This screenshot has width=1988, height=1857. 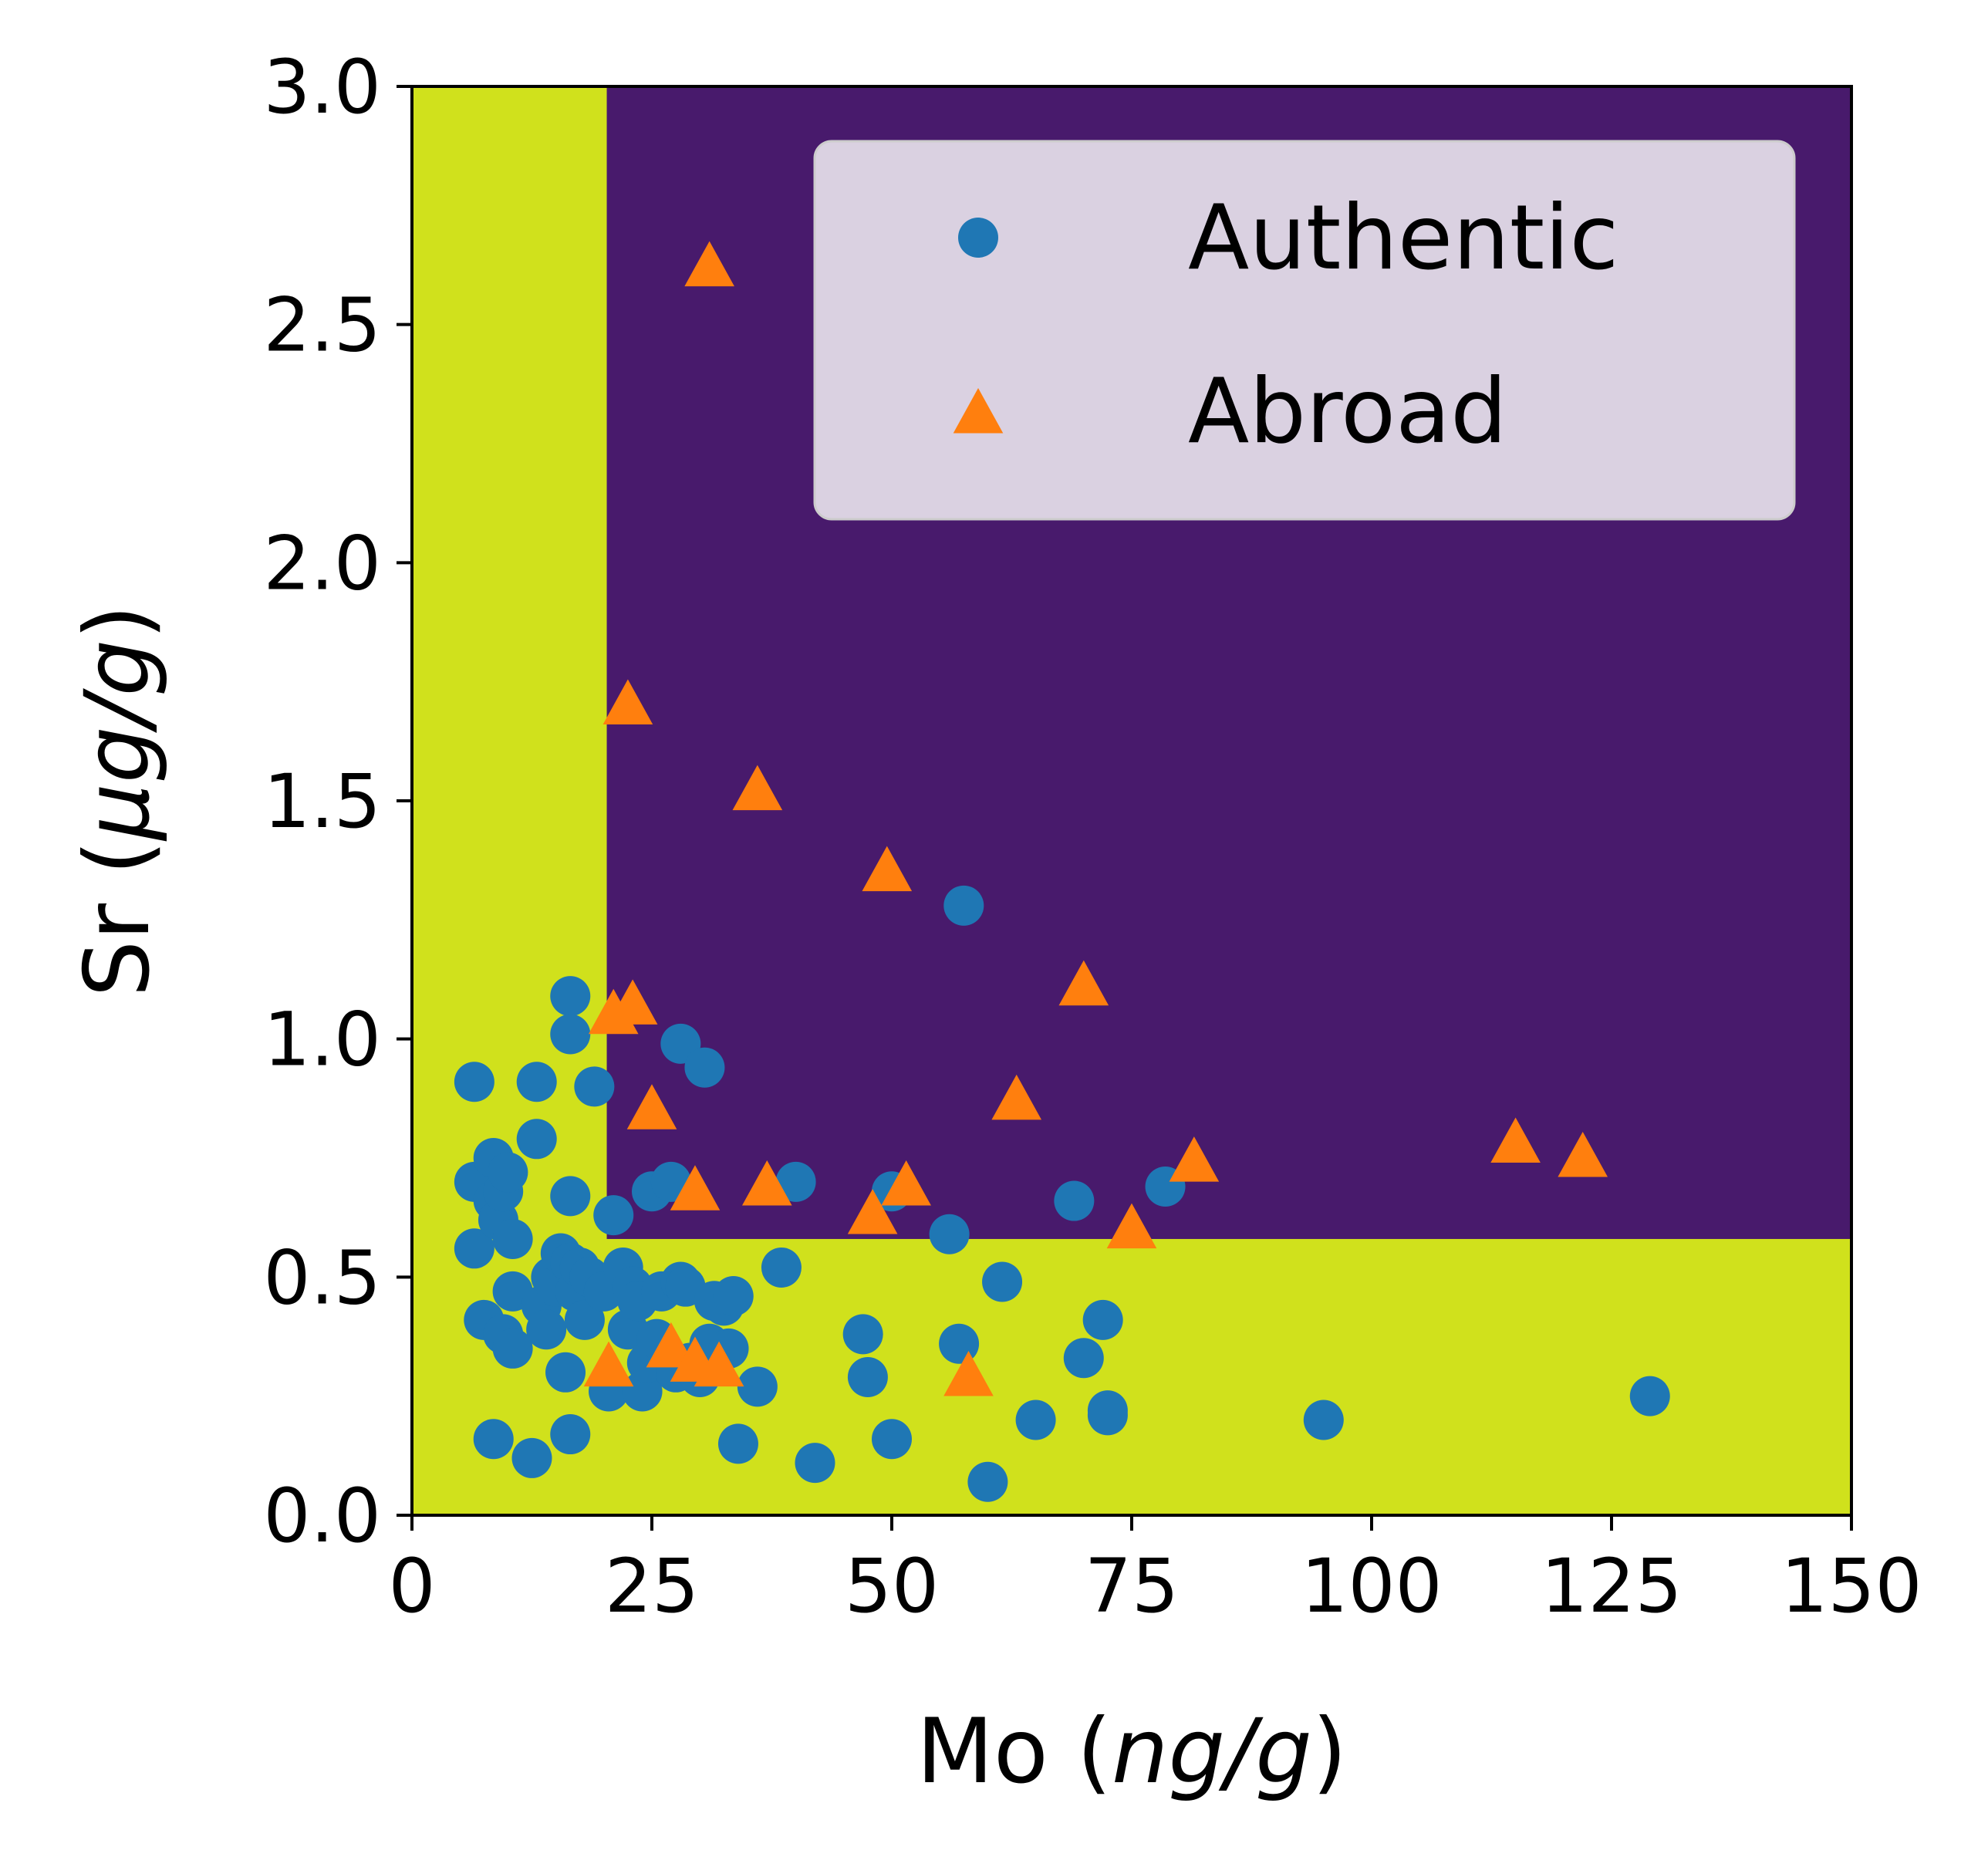 What do you see at coordinates (1851, 1586) in the screenshot?
I see `x-tick-label: 150` at bounding box center [1851, 1586].